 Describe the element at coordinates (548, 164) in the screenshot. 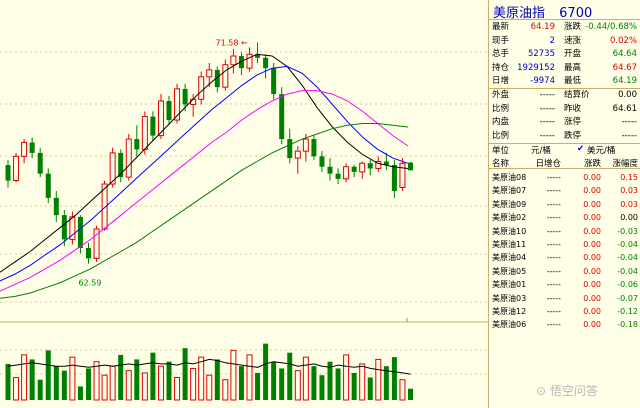

I see `col-inc: 日增仓` at that location.